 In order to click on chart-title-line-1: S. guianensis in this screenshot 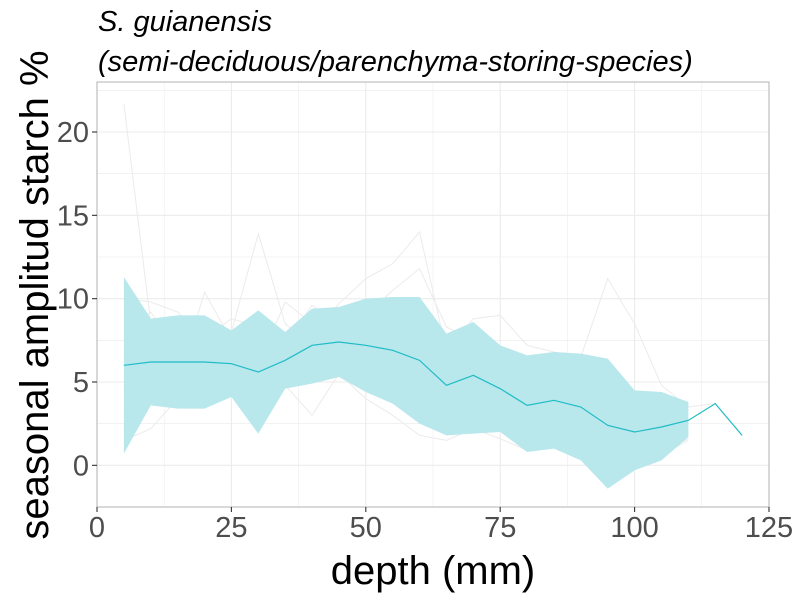, I will do `click(185, 22)`.